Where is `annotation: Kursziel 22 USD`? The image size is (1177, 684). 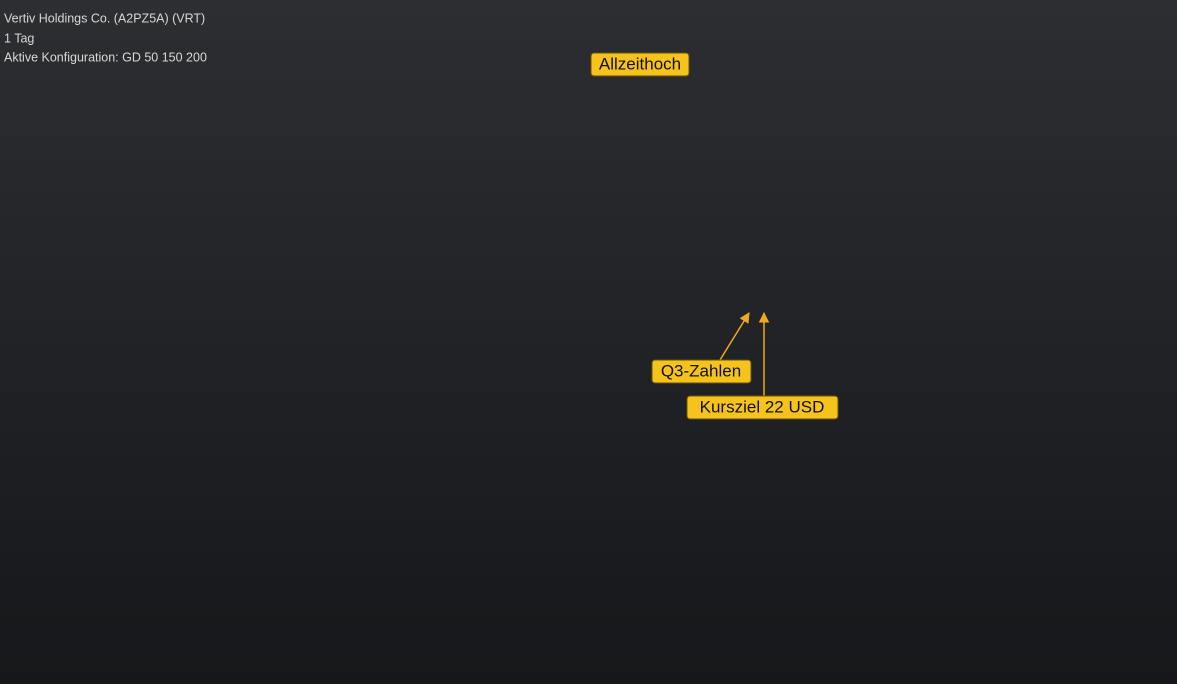 annotation: Kursziel 22 USD is located at coordinates (762, 406).